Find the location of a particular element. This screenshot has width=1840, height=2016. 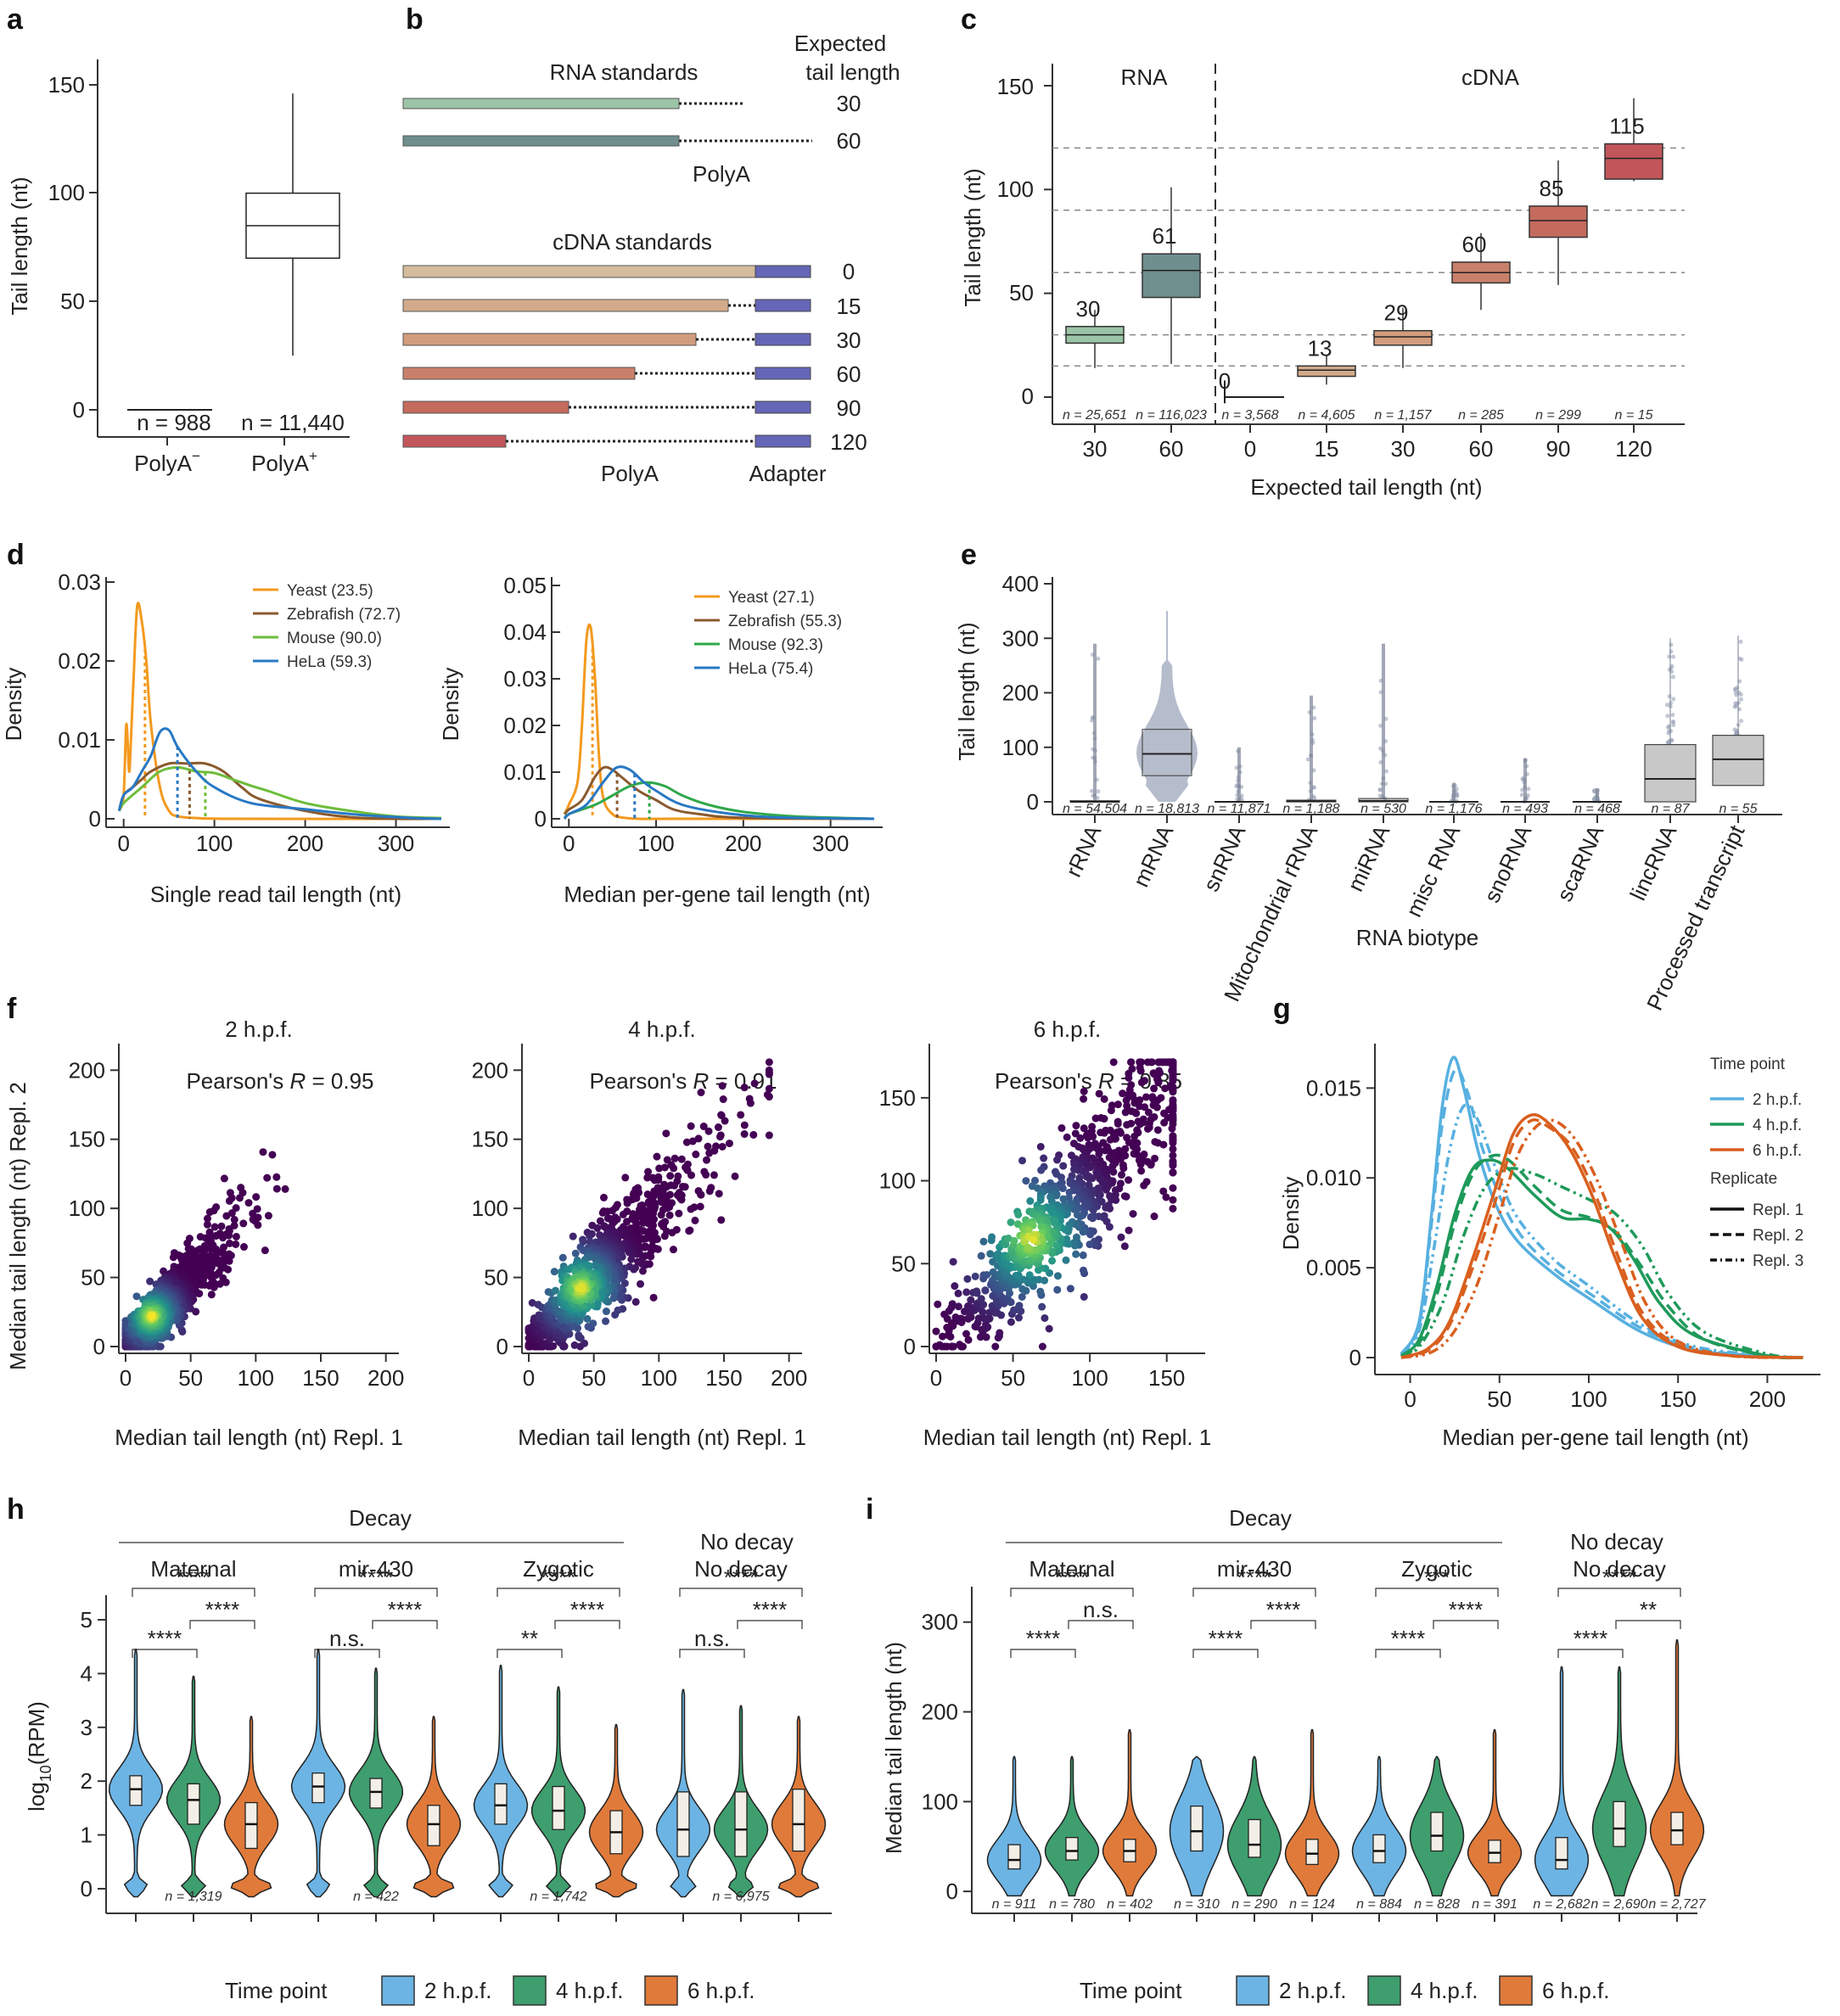

d2-x-label: Median per-gene tail length (nt) is located at coordinates (717, 894).